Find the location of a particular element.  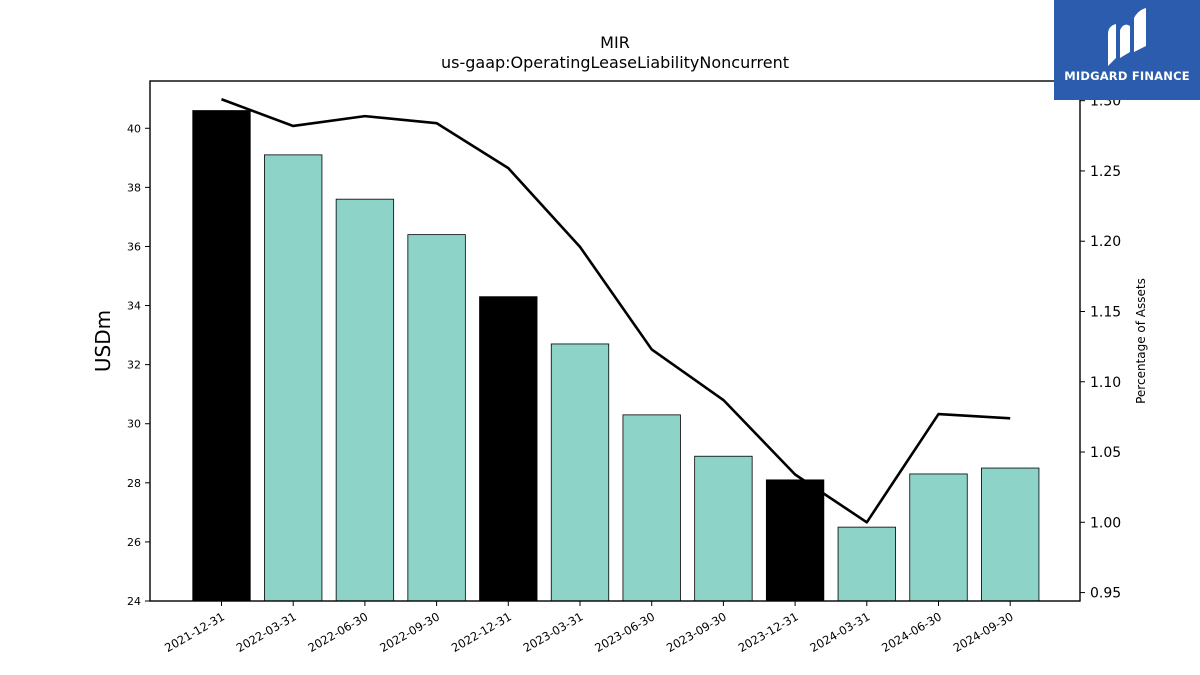

x-tick-label: 2022-03-31 is located at coordinates (266, 632).